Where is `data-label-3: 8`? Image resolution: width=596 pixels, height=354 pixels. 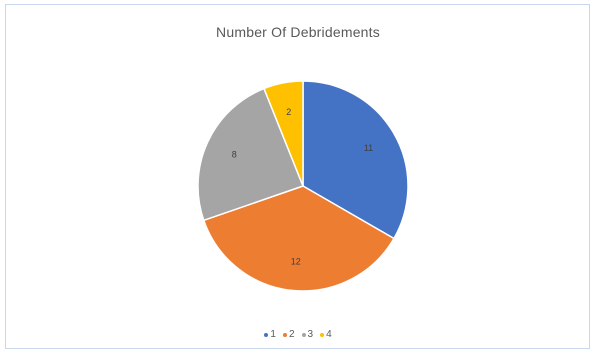 data-label-3: 8 is located at coordinates (234, 155).